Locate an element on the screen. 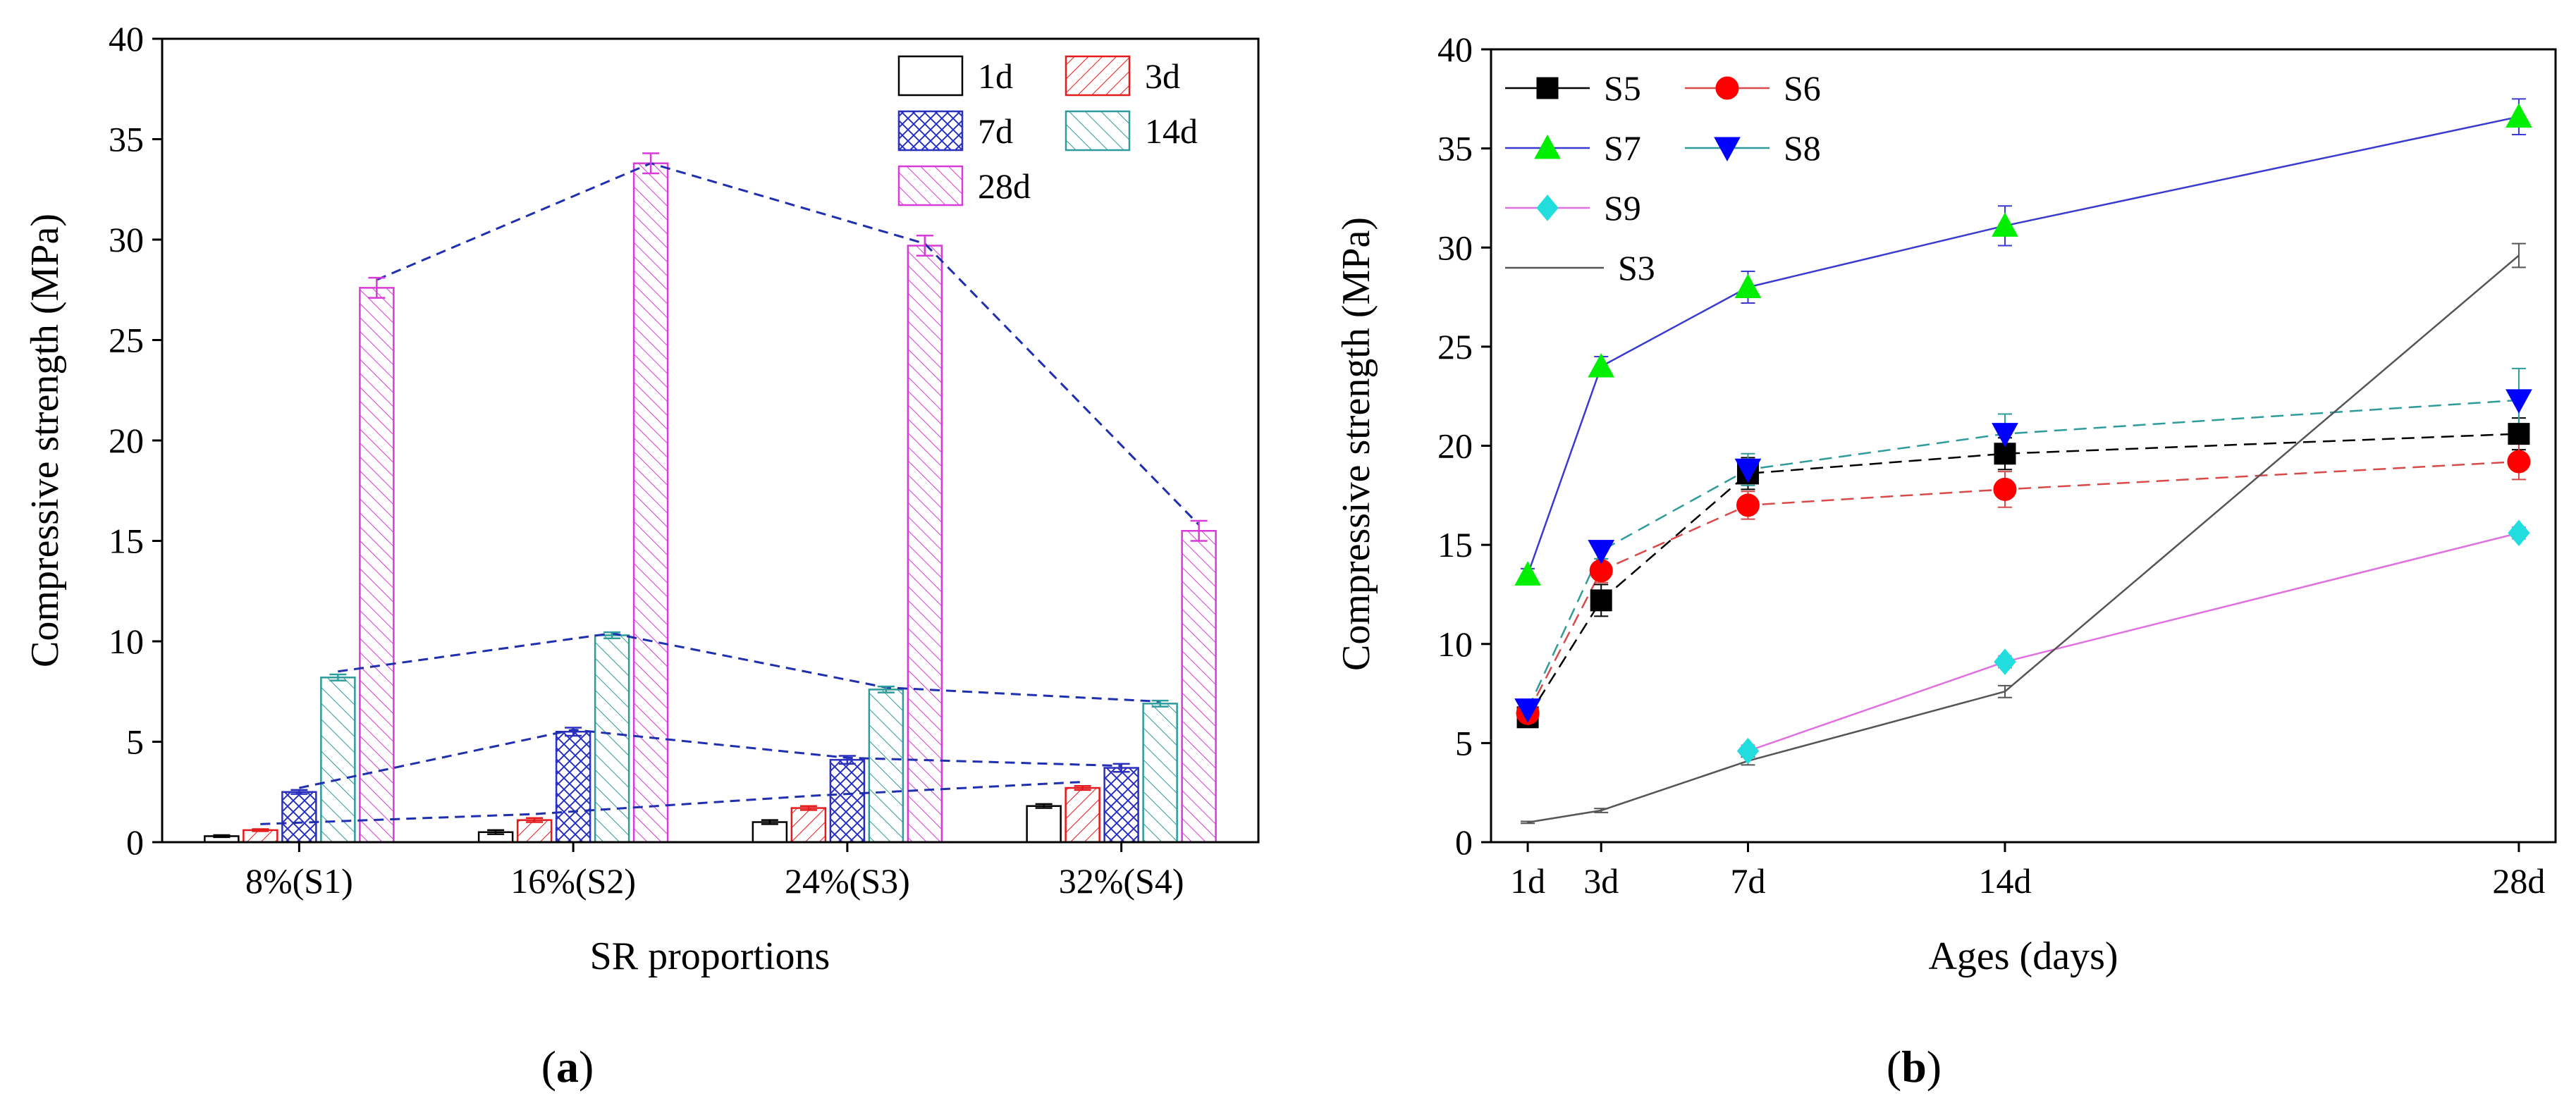 Image resolution: width=2576 pixels, height=1098 pixels. panel-b-y-tick-label: 20 is located at coordinates (1455, 446).